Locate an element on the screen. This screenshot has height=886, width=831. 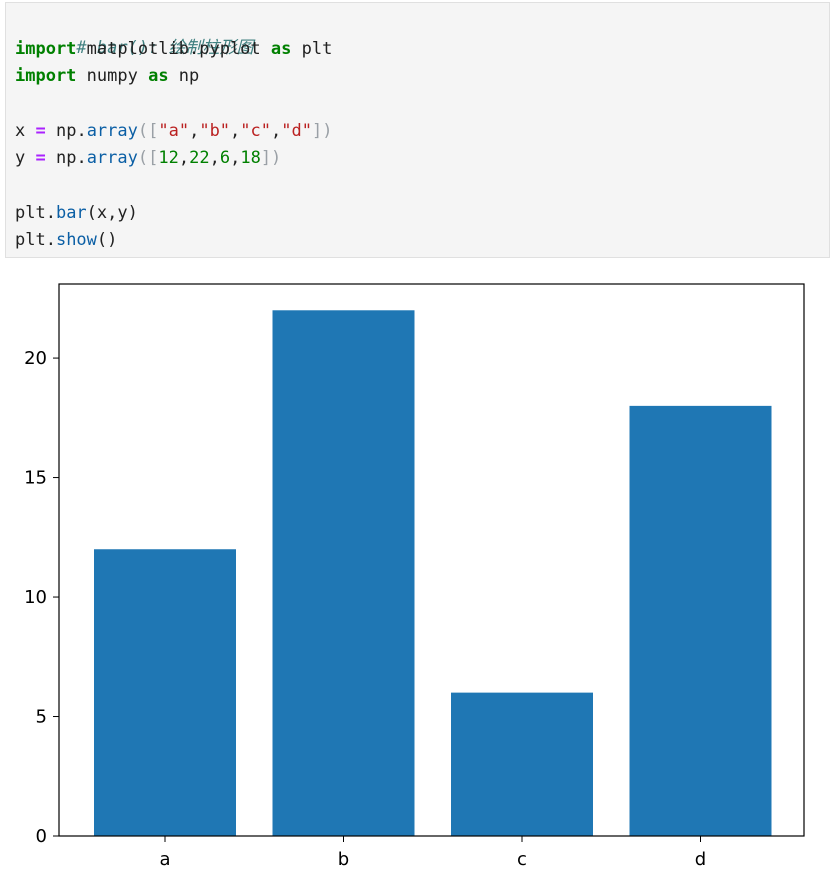
string-literal: "a" is located at coordinates (174, 131).